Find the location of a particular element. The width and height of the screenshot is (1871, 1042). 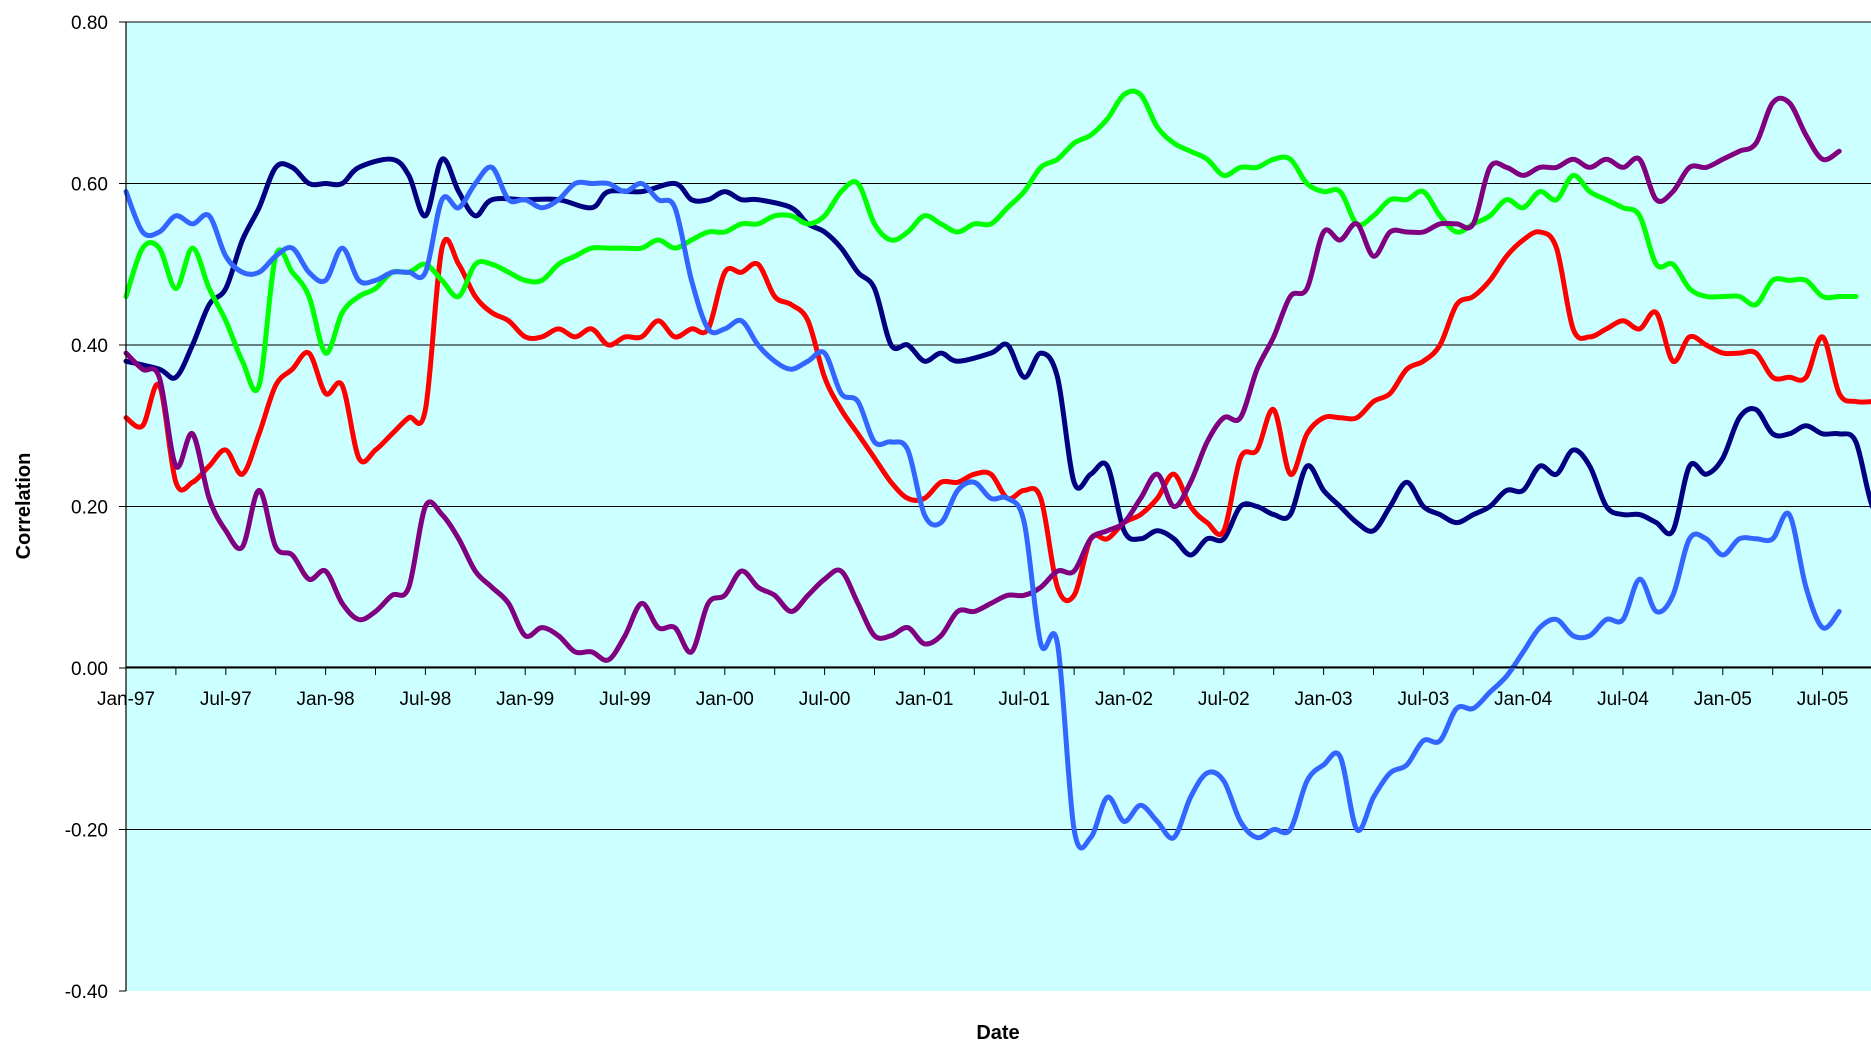

x-tick-label: Jul-98 is located at coordinates (426, 699).